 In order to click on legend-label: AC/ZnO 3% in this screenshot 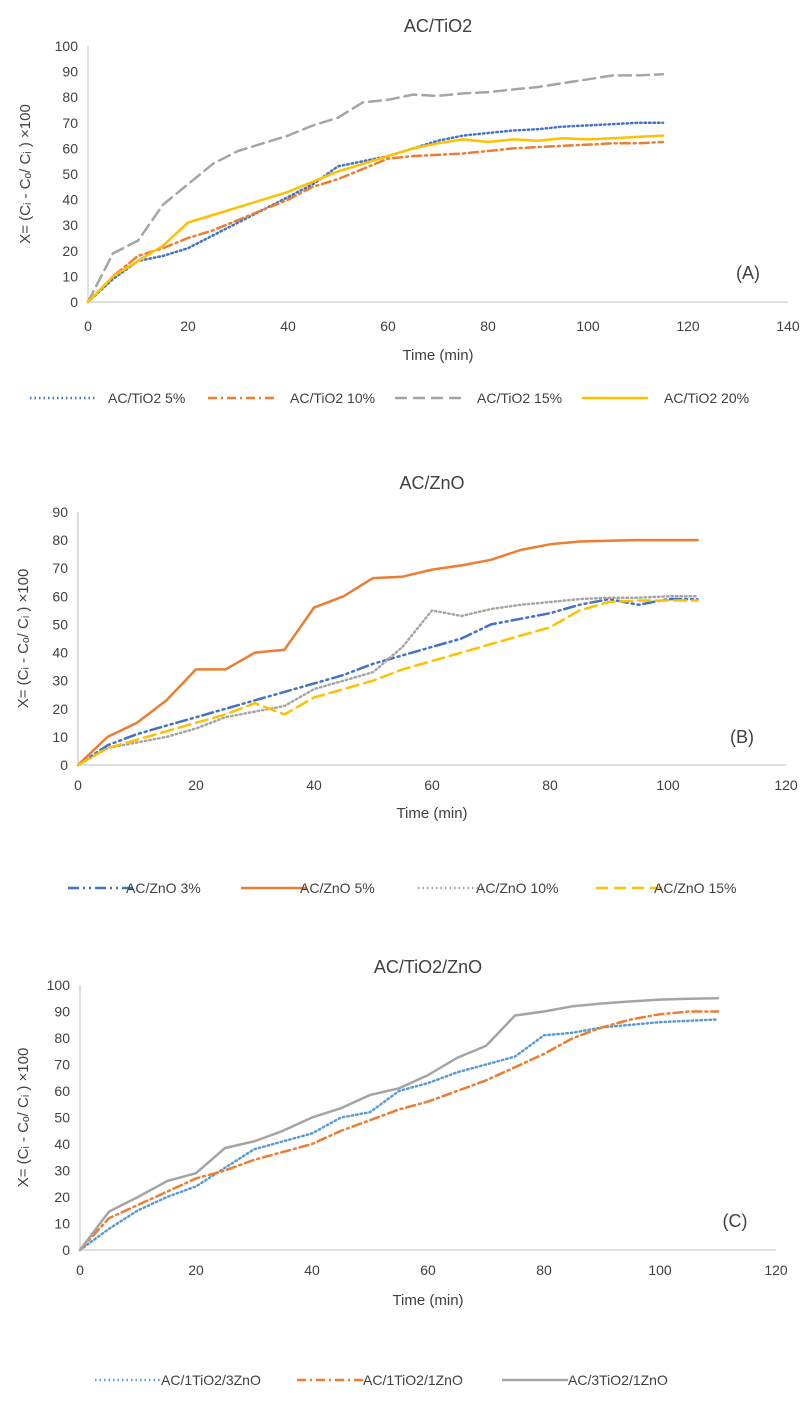, I will do `click(163, 888)`.